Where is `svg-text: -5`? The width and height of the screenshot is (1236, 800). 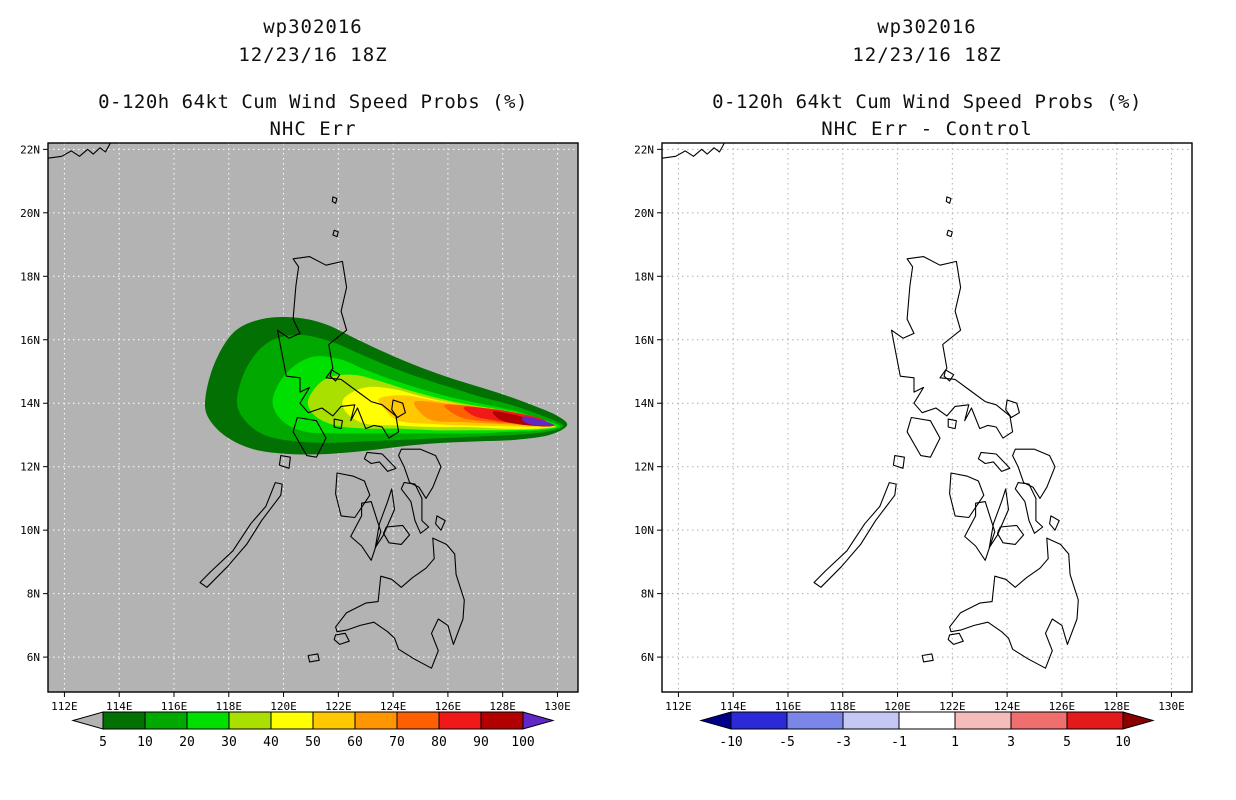 svg-text: -5 is located at coordinates (787, 742).